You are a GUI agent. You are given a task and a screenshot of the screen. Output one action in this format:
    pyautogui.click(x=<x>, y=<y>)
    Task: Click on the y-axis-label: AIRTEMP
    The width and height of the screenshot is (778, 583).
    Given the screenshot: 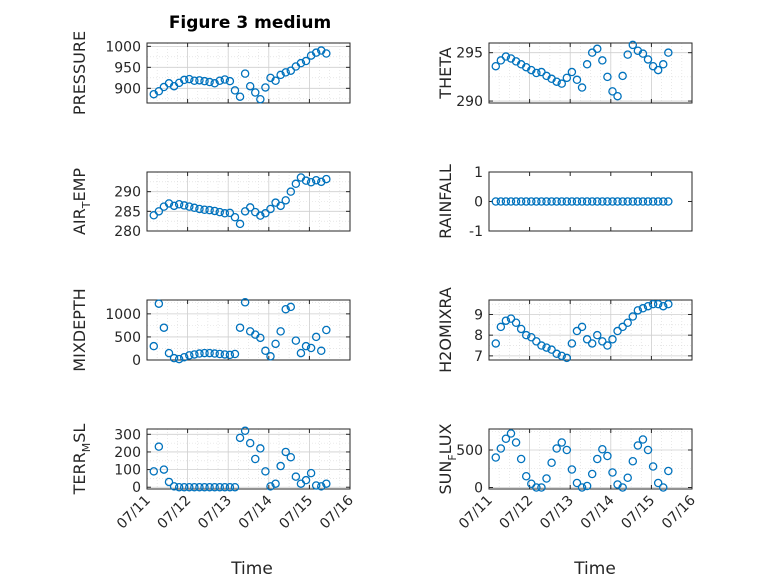 What is the action you would take?
    pyautogui.click(x=81, y=201)
    